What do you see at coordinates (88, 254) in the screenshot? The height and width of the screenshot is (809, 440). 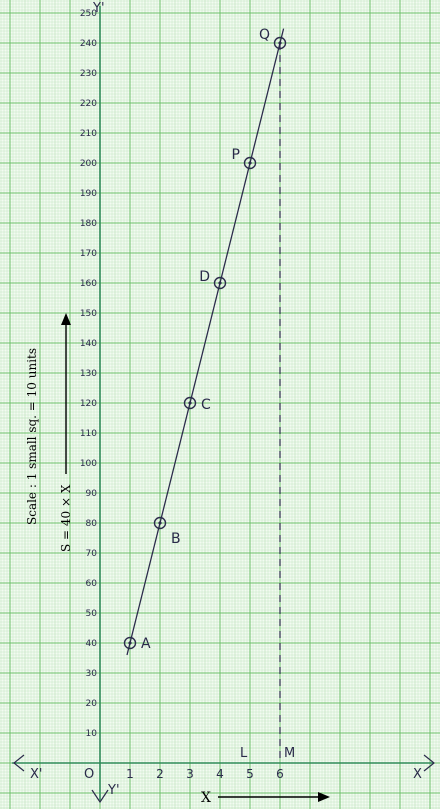 I see `y-tick-label: 170` at bounding box center [88, 254].